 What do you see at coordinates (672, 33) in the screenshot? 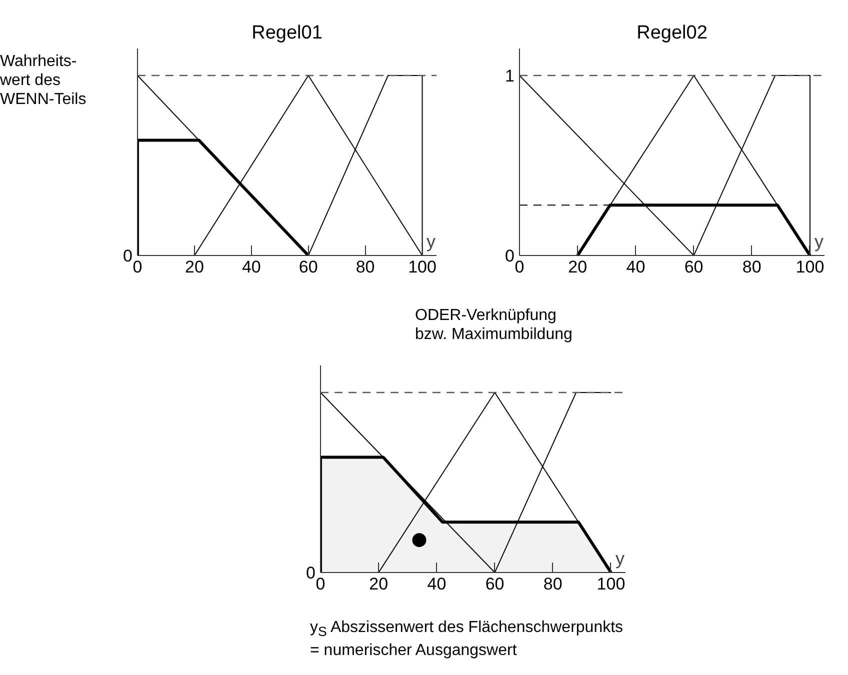
I see `chart-title: Regel02` at bounding box center [672, 33].